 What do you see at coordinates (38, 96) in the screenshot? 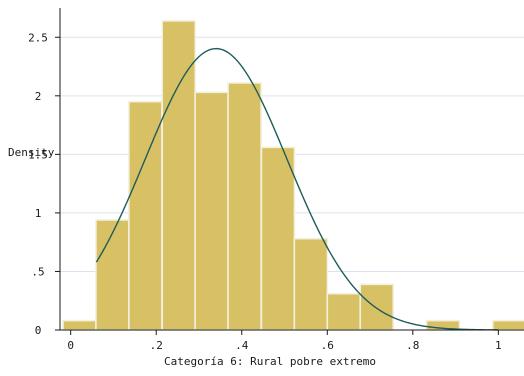
I see `y-tick-label: 2` at bounding box center [38, 96].